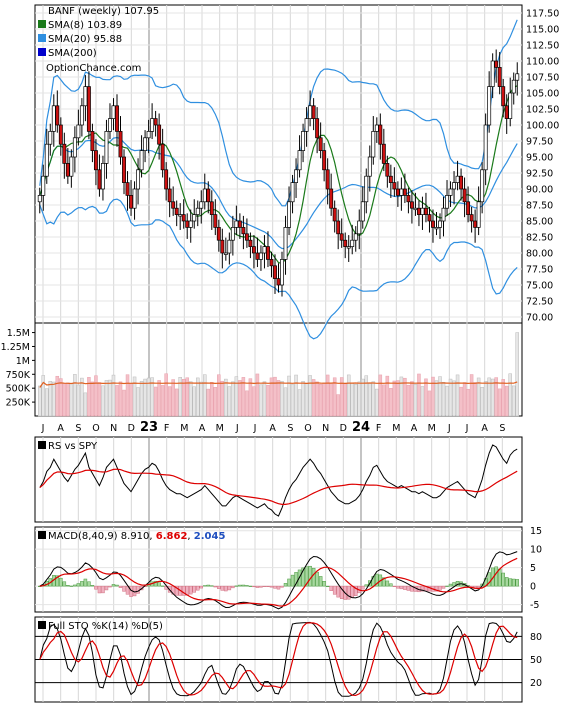 Image resolution: width=566 pixels, height=706 pixels. I want to click on sma20-legend: SMA(20) 95.88, so click(85, 39).